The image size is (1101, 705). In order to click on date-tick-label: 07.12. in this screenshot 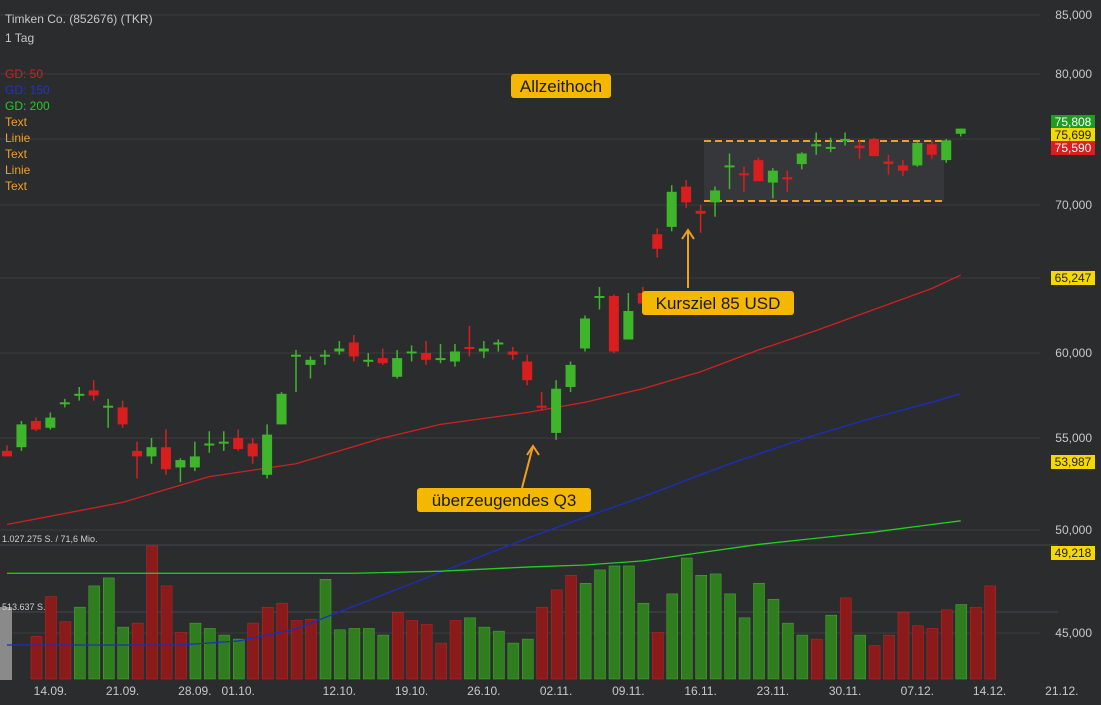, I will do `click(917, 691)`.